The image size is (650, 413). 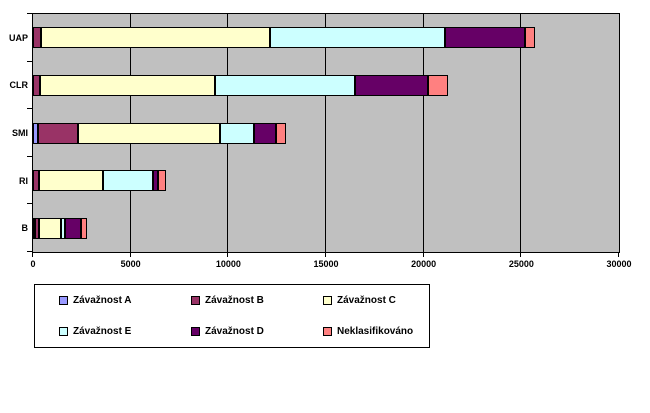 I want to click on legend-item: Závažnost E, so click(x=125, y=331).